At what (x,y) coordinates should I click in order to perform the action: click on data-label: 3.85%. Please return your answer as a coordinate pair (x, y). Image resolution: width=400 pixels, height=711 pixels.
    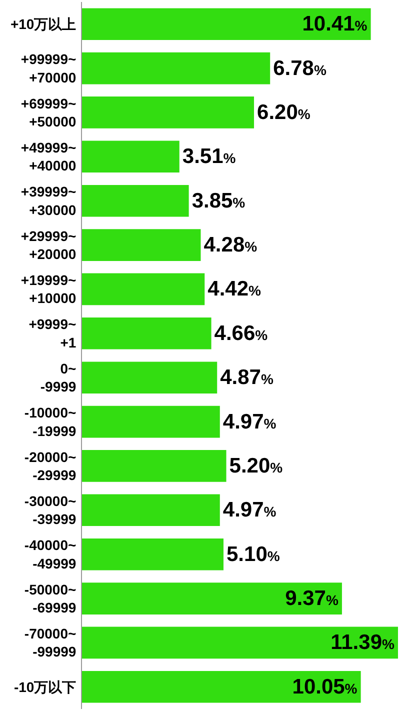
    Looking at the image, I should click on (219, 200).